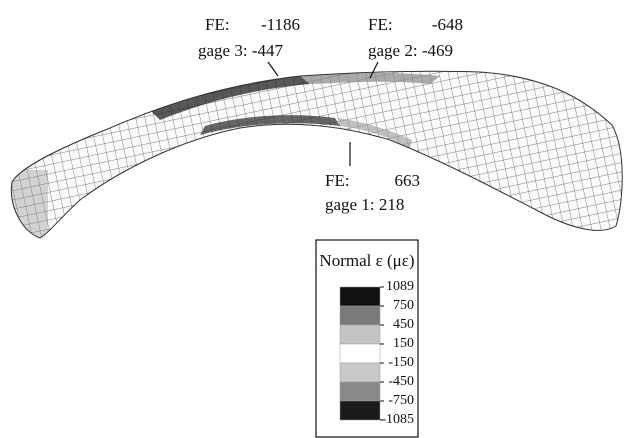  Describe the element at coordinates (403, 305) in the screenshot. I see `tick-label: 750` at that location.